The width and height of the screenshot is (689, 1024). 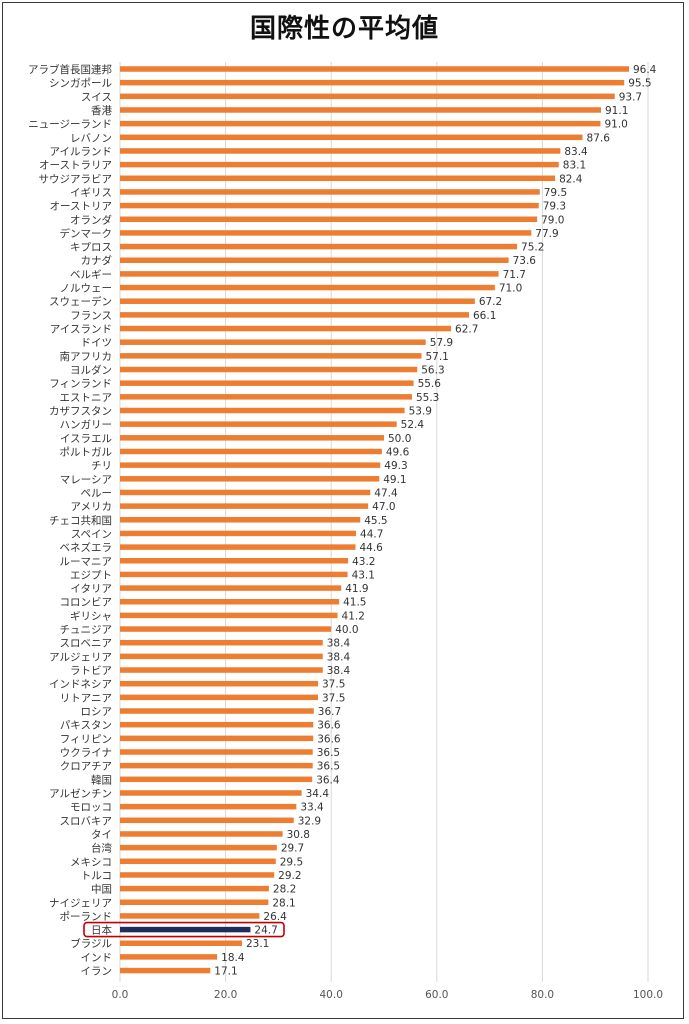 I want to click on x-tick-label: 20.0, so click(x=225, y=995).